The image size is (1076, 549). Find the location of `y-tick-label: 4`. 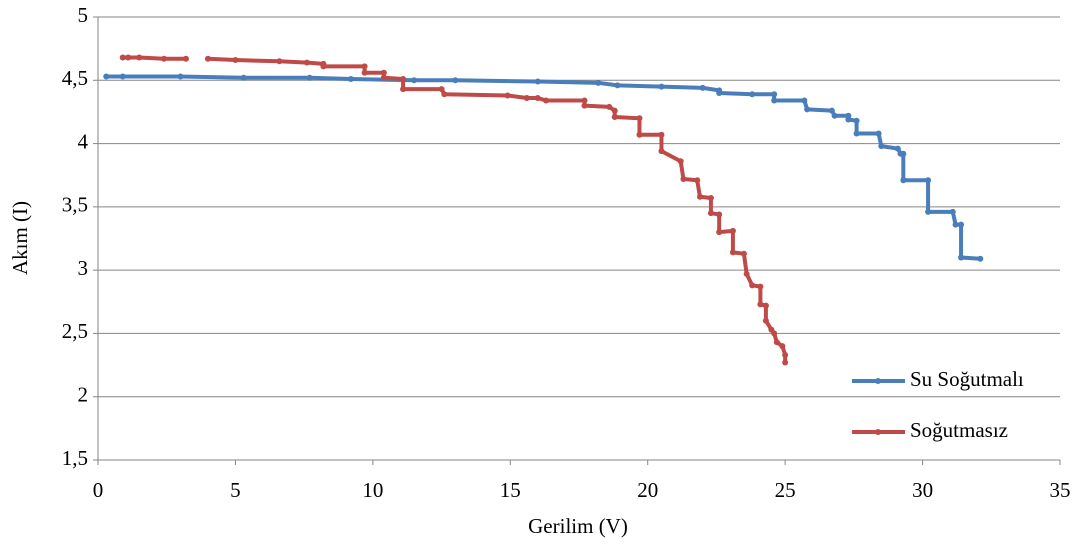

y-tick-label: 4 is located at coordinates (83, 141).